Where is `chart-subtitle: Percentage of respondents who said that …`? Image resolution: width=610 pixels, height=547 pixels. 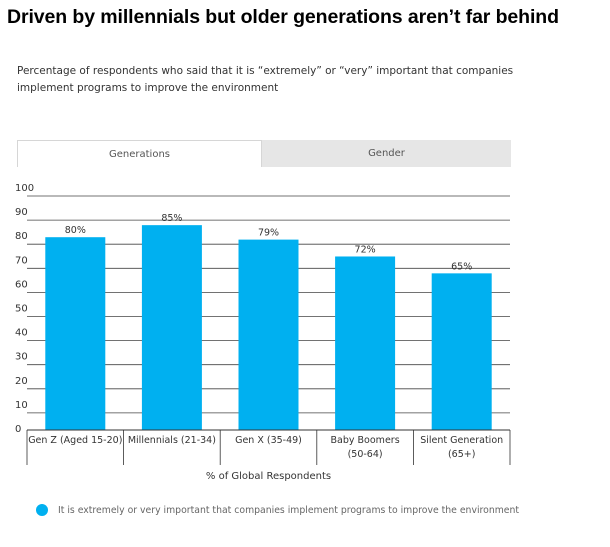
chart-subtitle: Percentage of respondents who said that … is located at coordinates (265, 79).